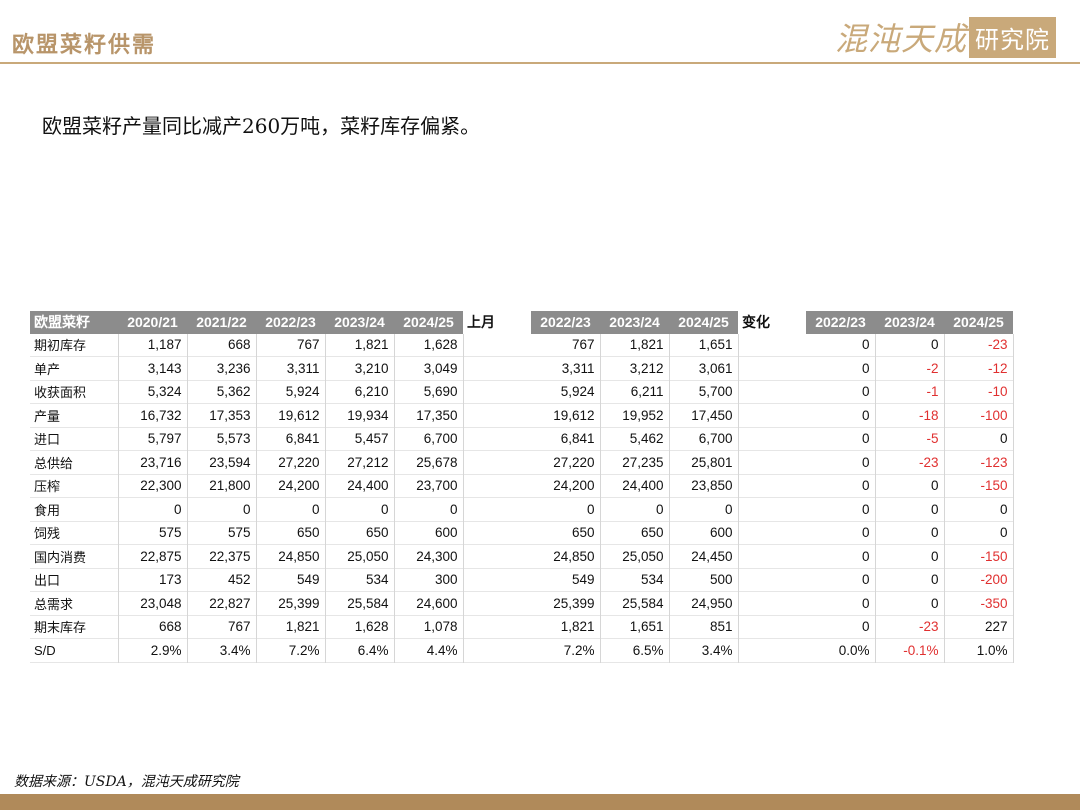 This screenshot has height=810, width=1080. Describe the element at coordinates (84, 45) in the screenshot. I see `page-header-title: 欧盟菜籽供需` at that location.